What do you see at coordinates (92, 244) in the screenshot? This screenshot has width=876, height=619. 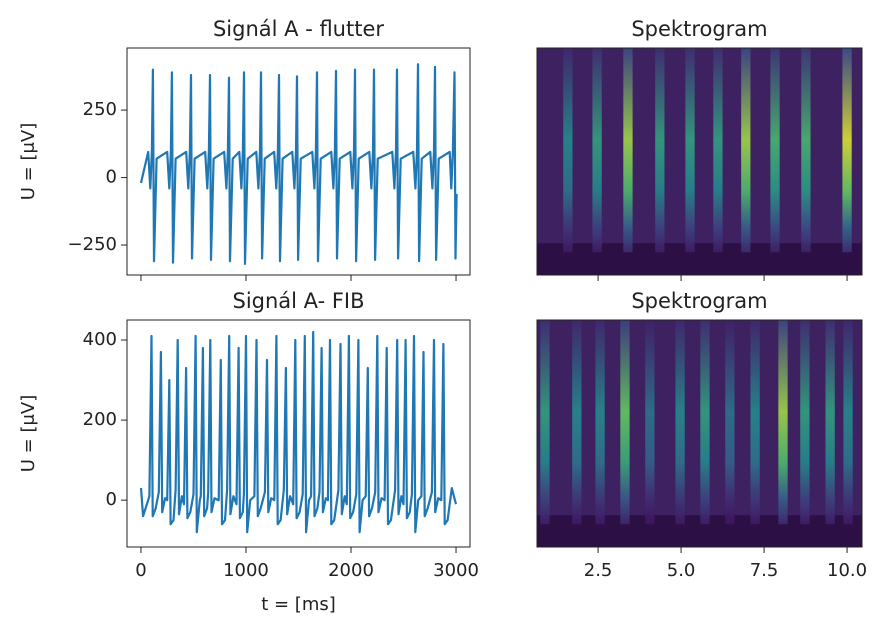 I see `y-tick-label: −250` at bounding box center [92, 244].